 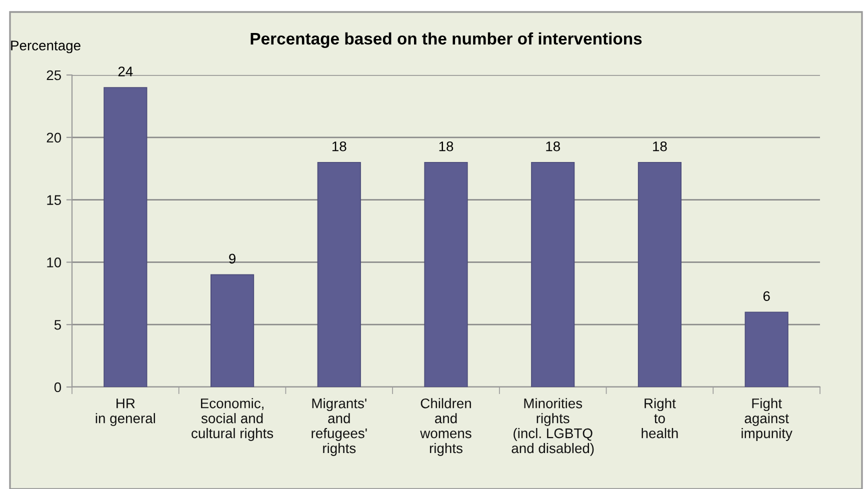 What do you see at coordinates (766, 296) in the screenshot?
I see `data-label: 6` at bounding box center [766, 296].